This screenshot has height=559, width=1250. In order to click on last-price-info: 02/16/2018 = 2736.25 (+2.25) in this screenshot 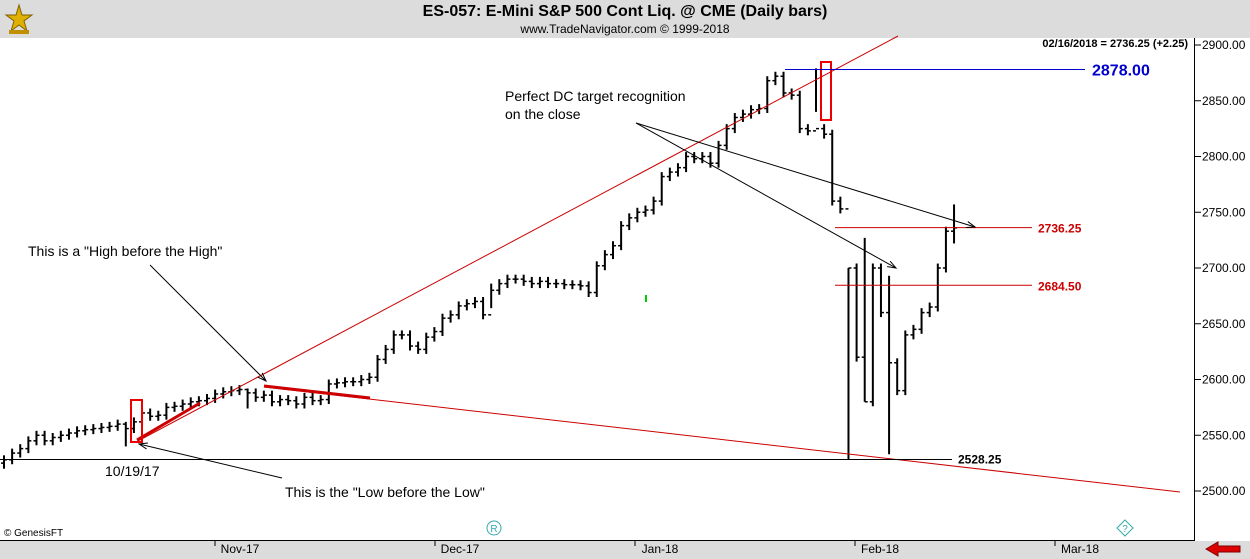, I will do `click(1115, 44)`.